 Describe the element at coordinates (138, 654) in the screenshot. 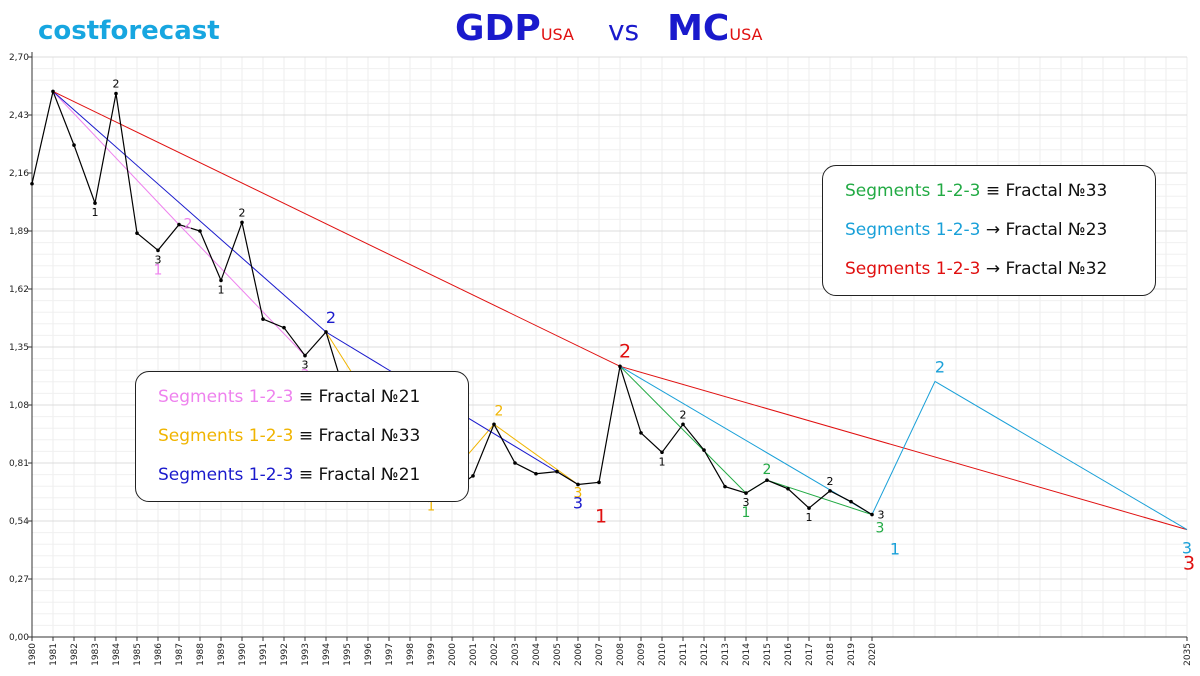

I see `x-tick-label: 1985` at that location.